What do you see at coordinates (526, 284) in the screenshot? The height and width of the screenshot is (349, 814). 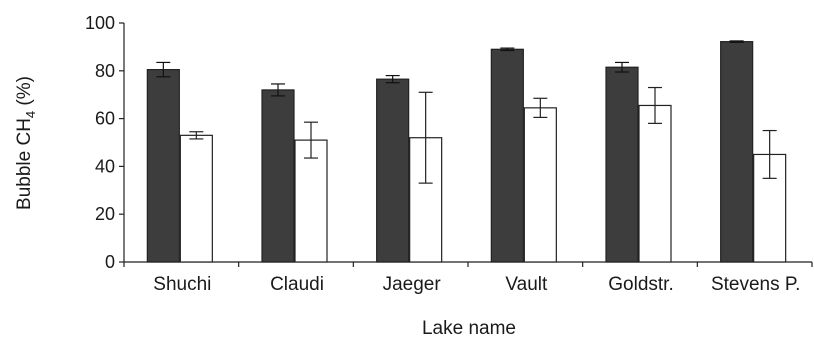 I see `x-tick-label: Vault` at bounding box center [526, 284].